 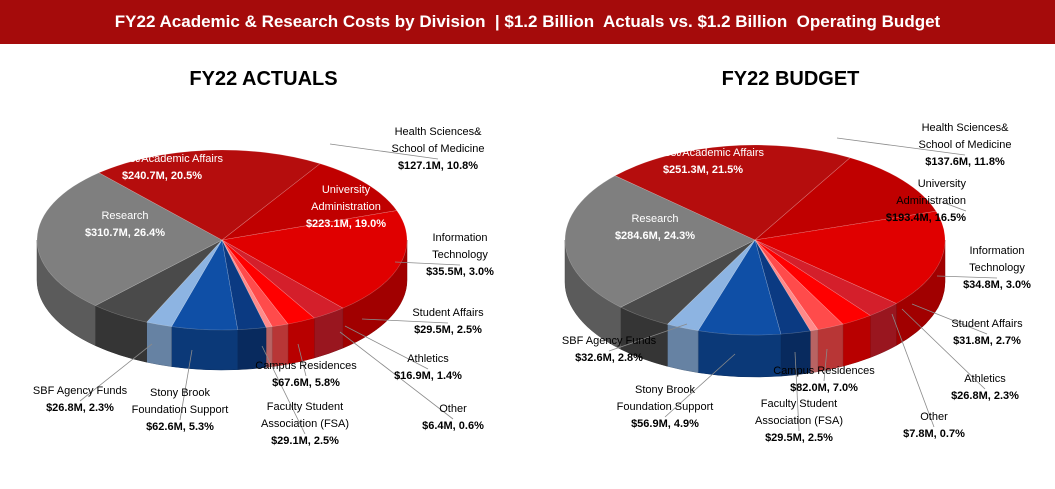 I want to click on slice-label-university-administration: University Administration $193.4M, 16.5%, so click(x=926, y=201).